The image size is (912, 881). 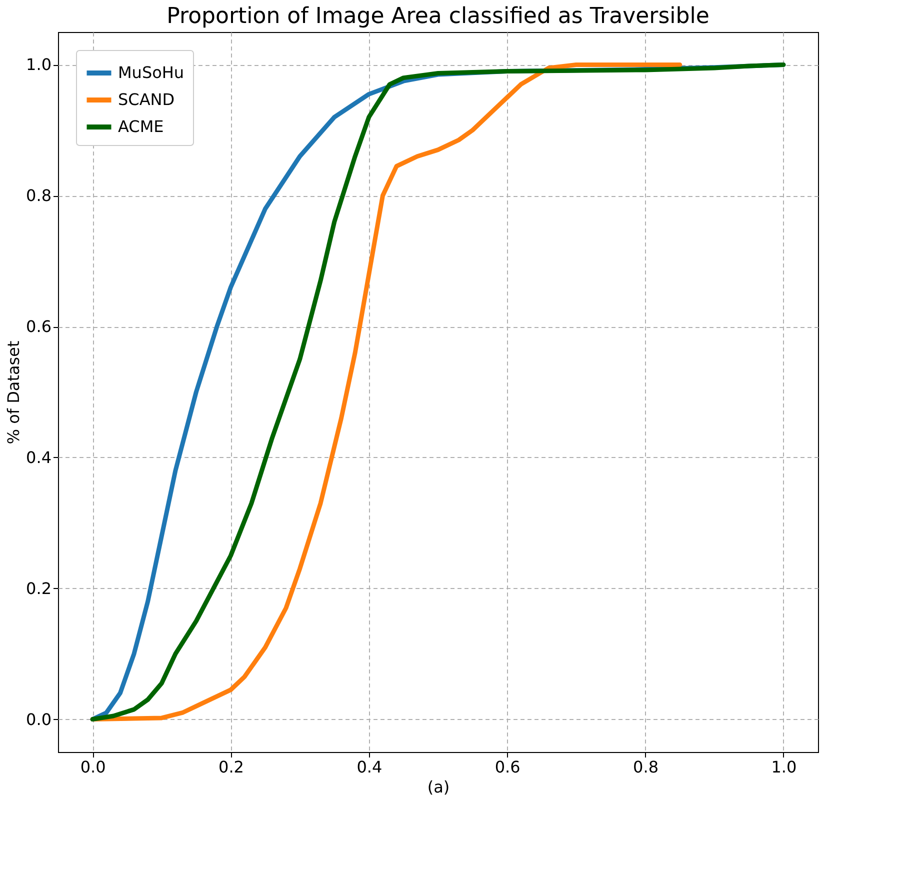 I want to click on y-tick-label: 0.6, so click(x=39, y=326).